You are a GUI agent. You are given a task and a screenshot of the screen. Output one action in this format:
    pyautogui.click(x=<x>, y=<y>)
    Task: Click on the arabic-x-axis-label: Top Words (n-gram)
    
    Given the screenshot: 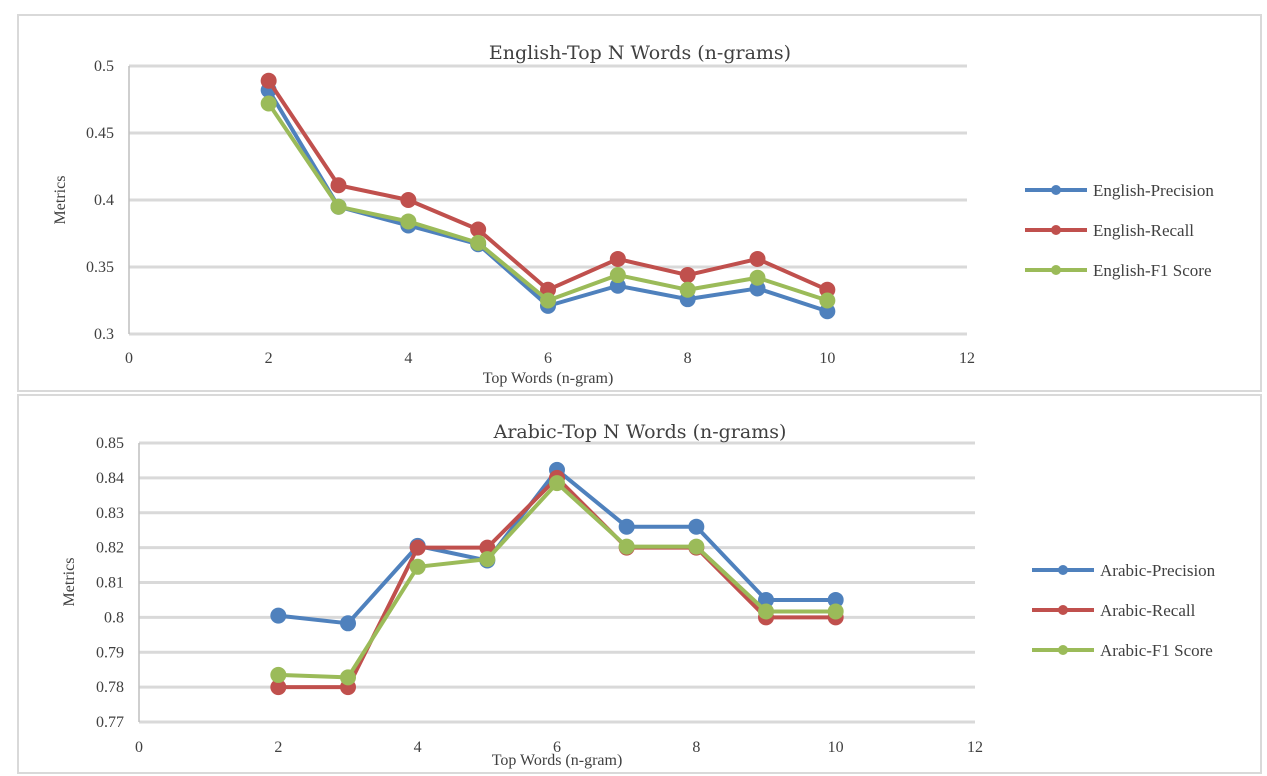 What is the action you would take?
    pyautogui.click(x=557, y=760)
    